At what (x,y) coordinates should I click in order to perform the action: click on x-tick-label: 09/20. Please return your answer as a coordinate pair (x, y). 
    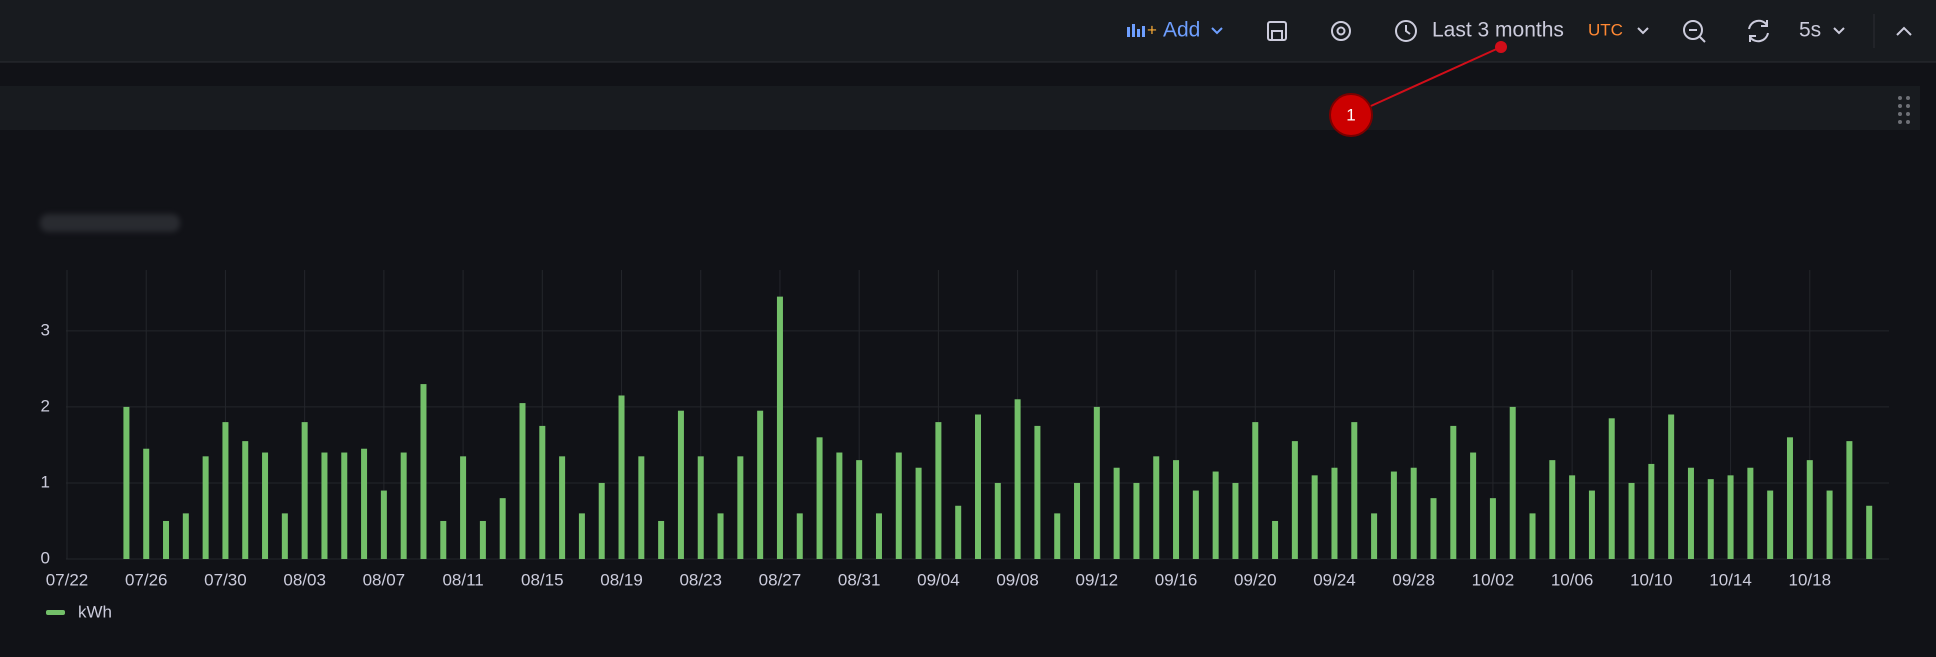
    Looking at the image, I should click on (1255, 579).